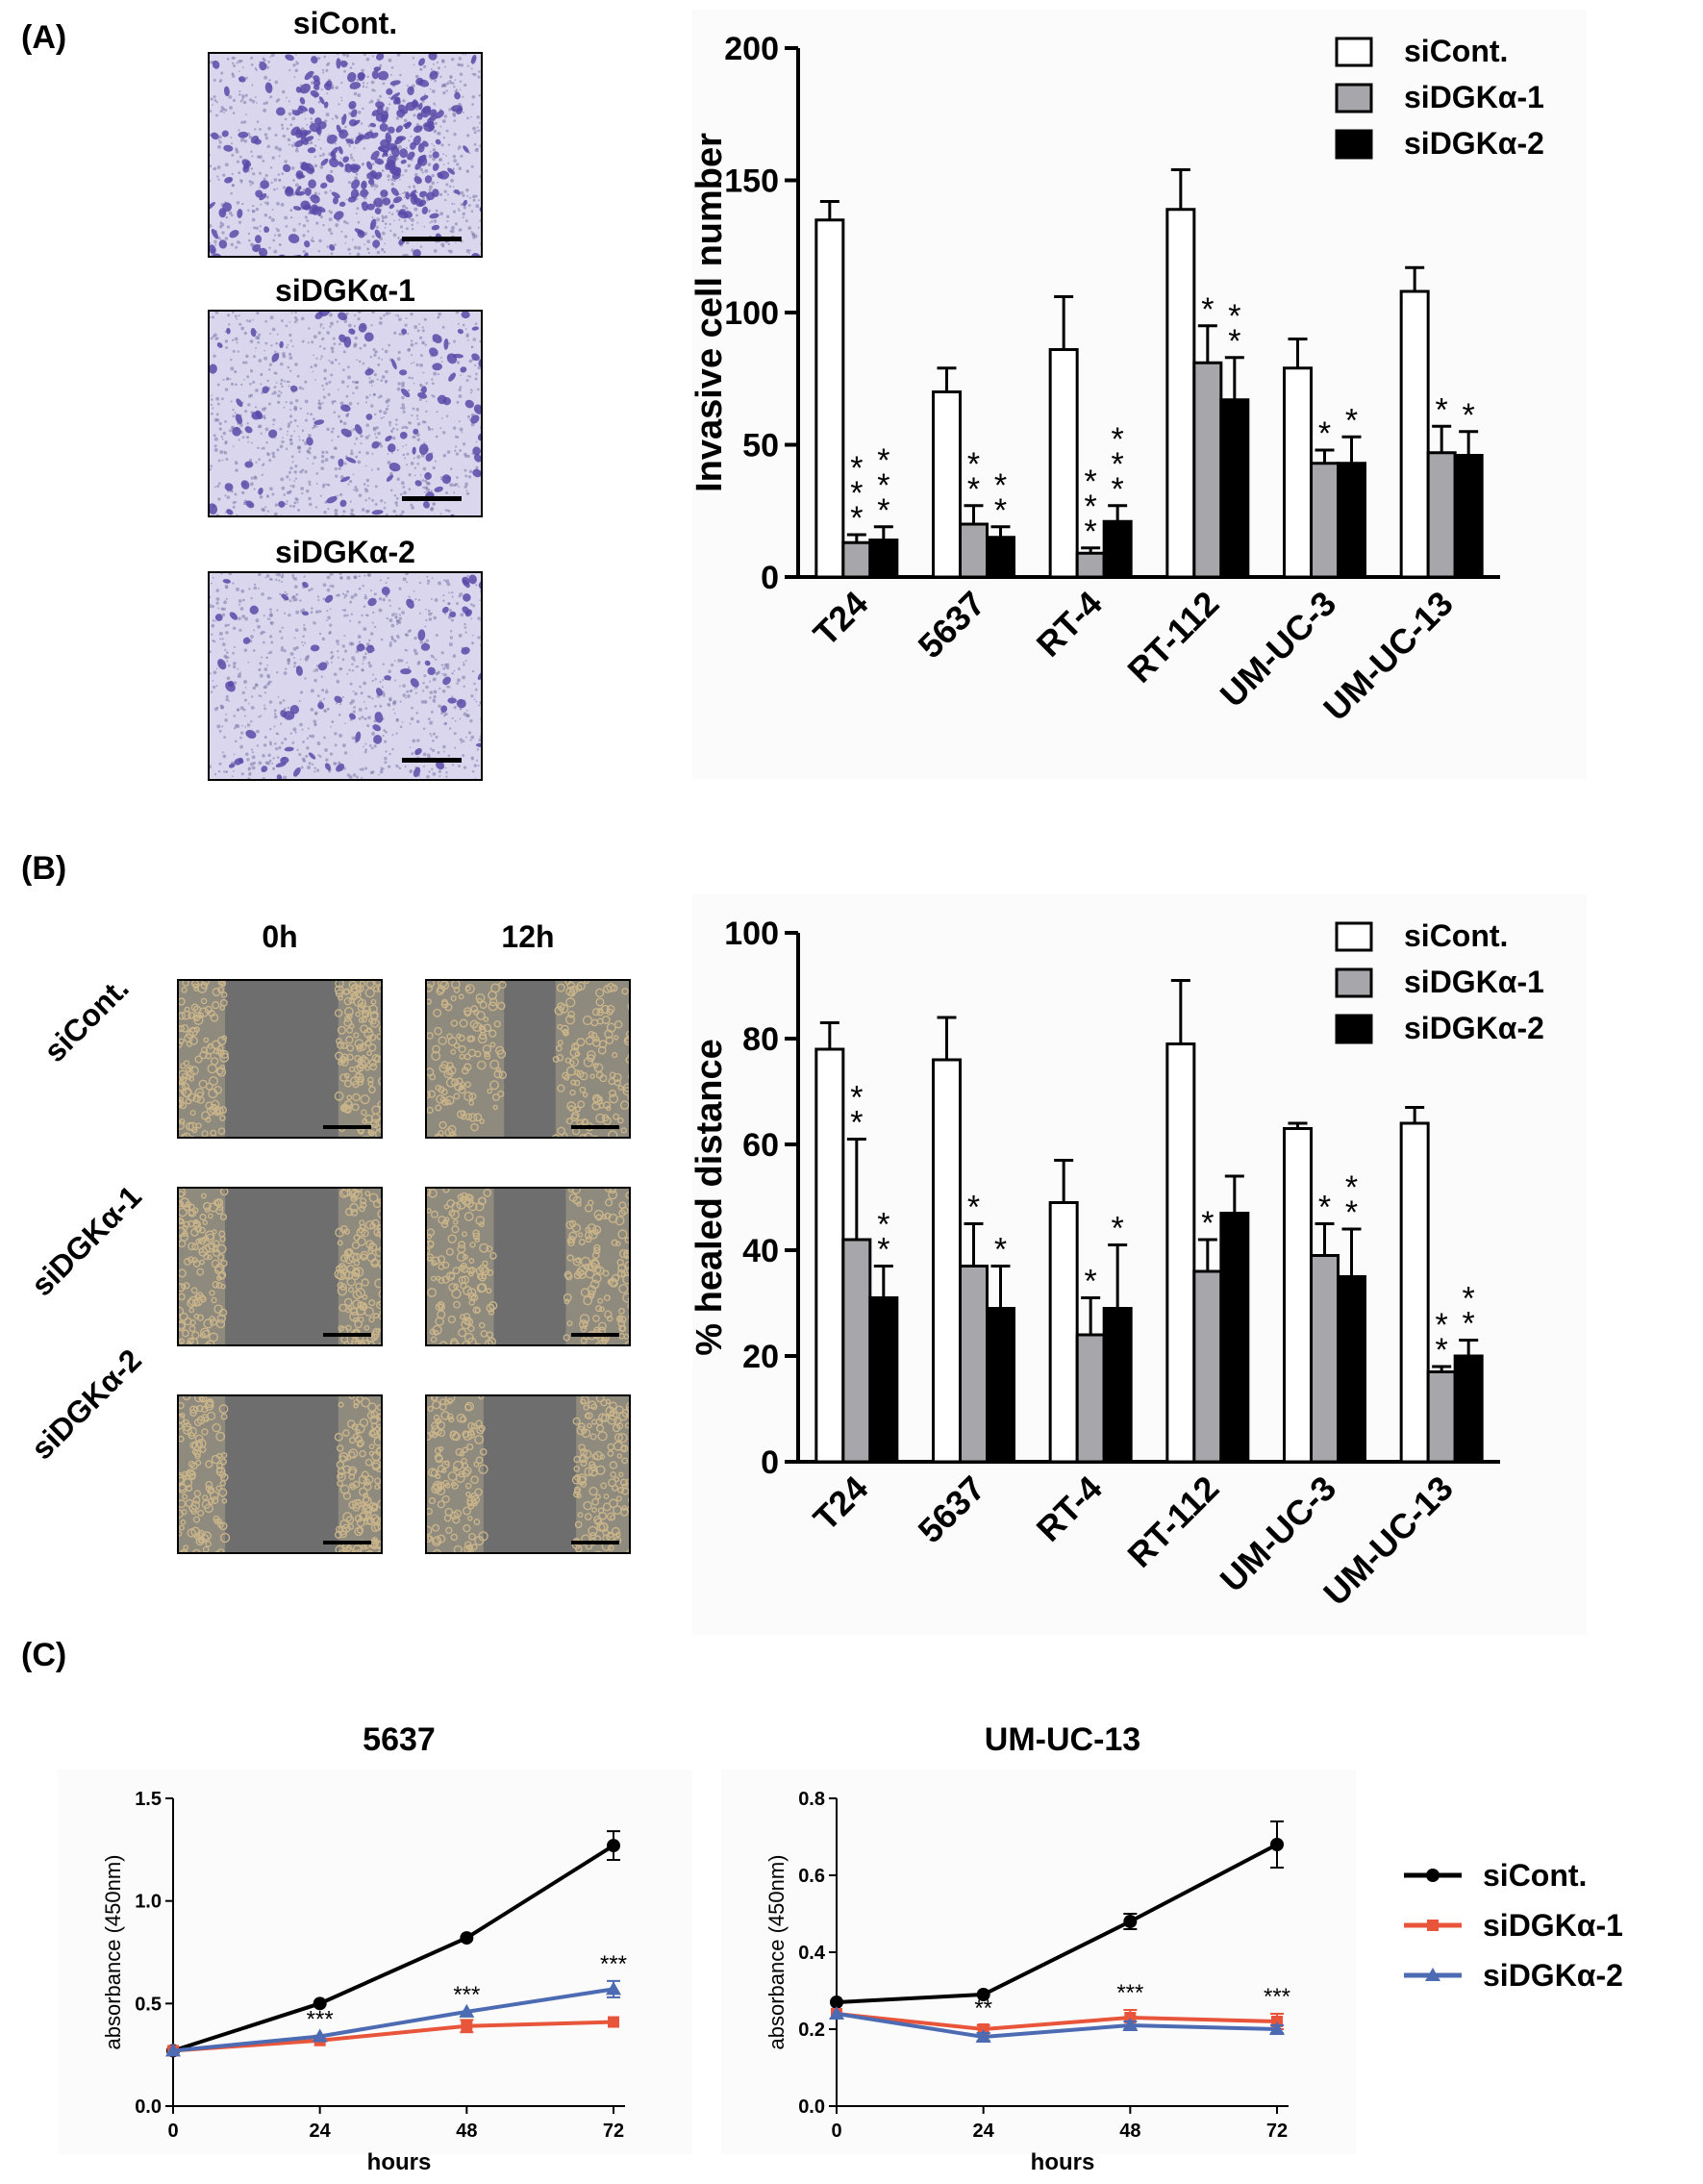  I want to click on y-tick-label: 0.0, so click(148, 2107).